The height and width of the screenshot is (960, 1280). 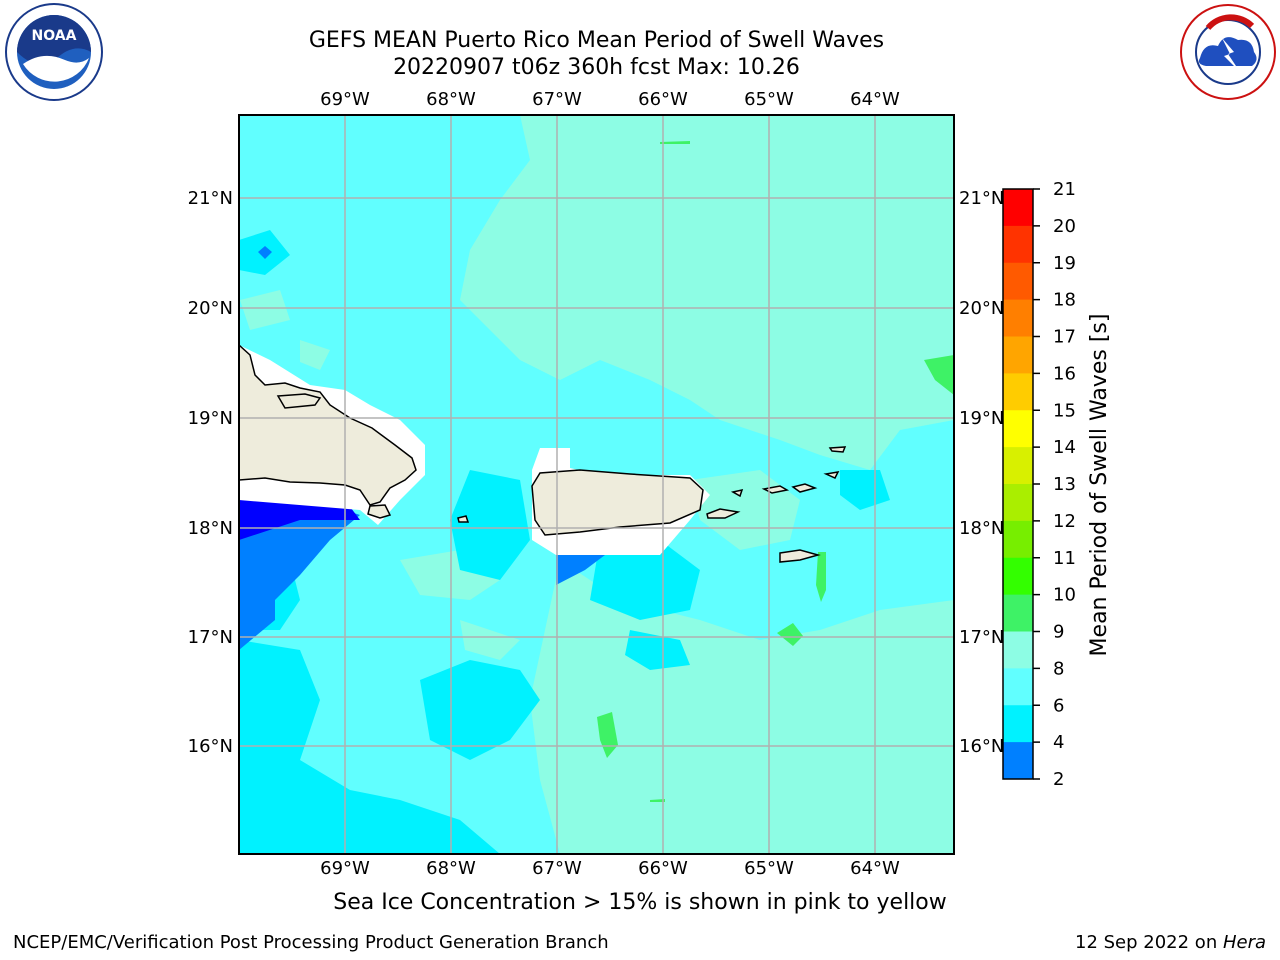 What do you see at coordinates (1058, 632) in the screenshot?
I see `colorbar-tick-label: 9` at bounding box center [1058, 632].